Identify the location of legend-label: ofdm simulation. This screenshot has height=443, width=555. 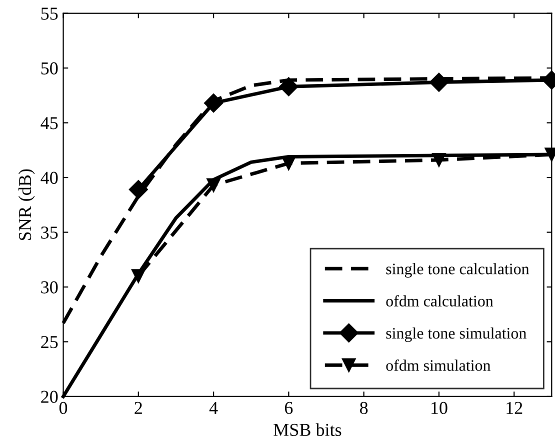
(438, 365).